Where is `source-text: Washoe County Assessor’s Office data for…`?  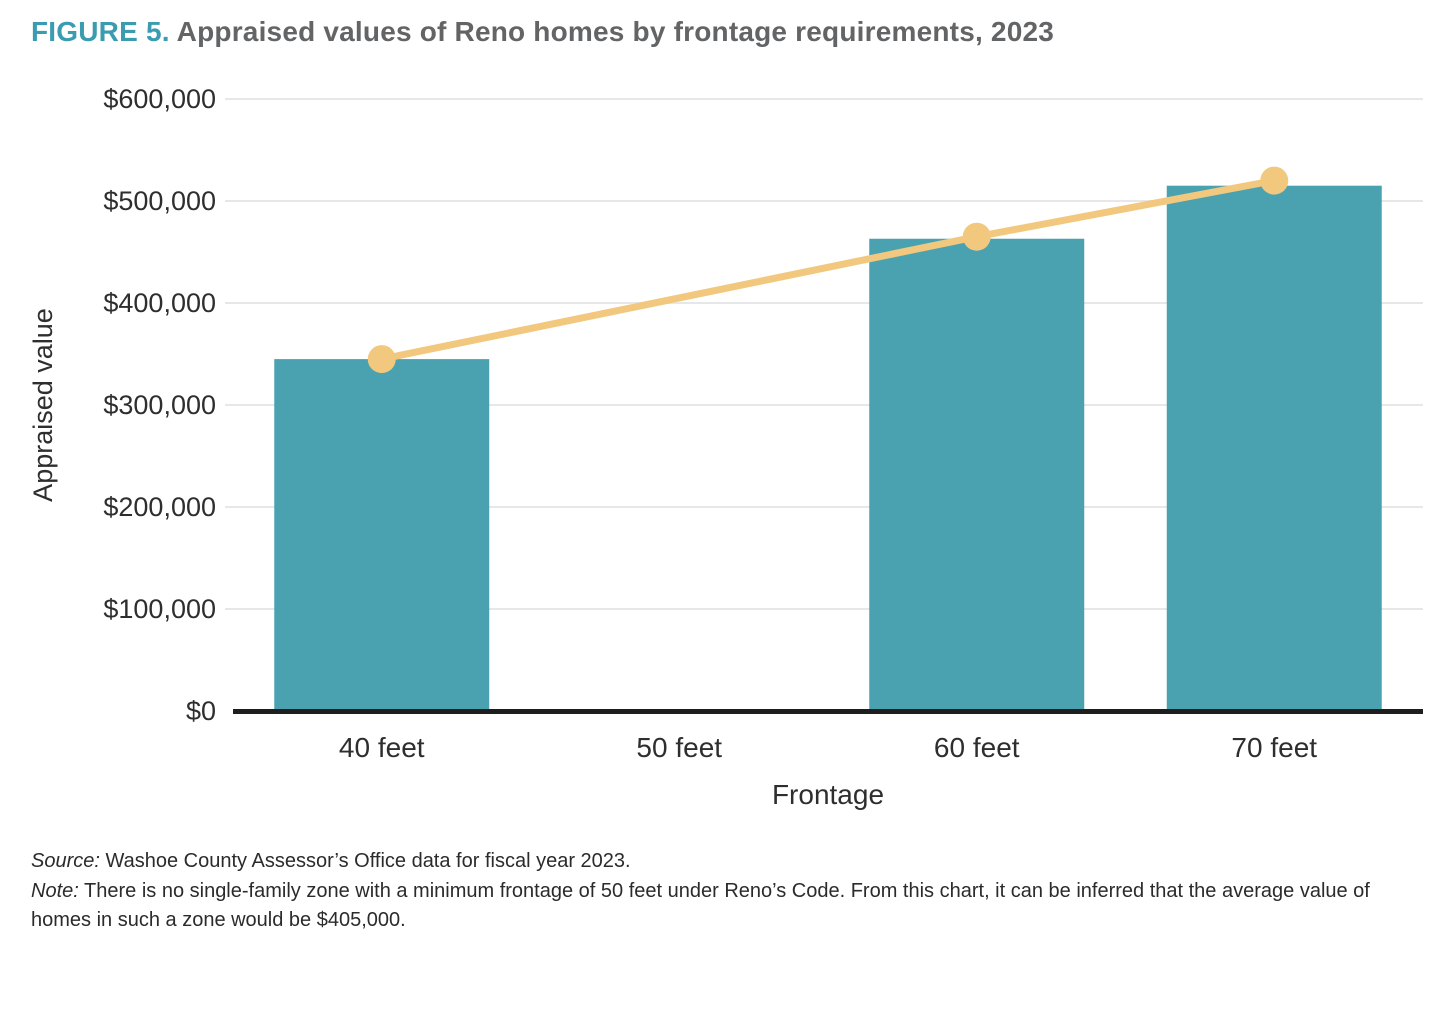 source-text: Washoe County Assessor’s Office data for… is located at coordinates (368, 861).